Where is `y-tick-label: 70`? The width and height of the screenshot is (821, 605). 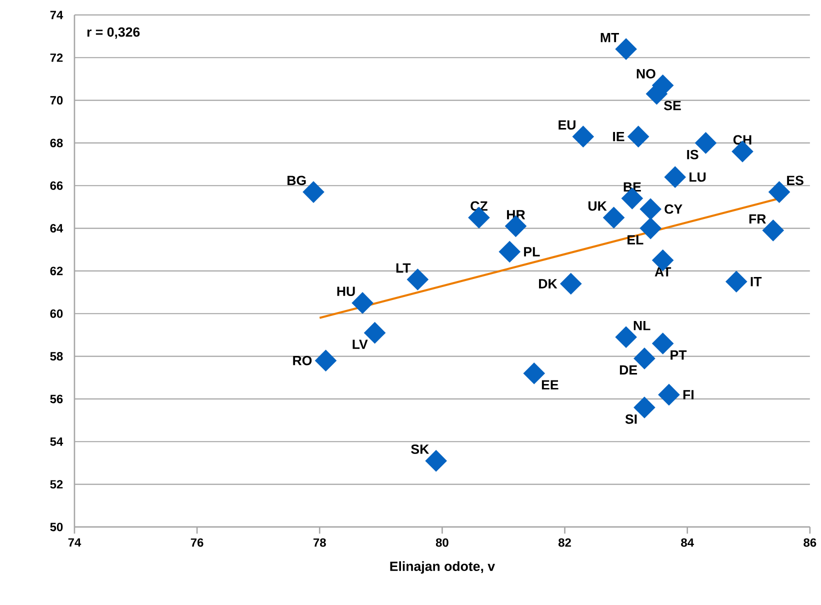 y-tick-label: 70 is located at coordinates (56, 100).